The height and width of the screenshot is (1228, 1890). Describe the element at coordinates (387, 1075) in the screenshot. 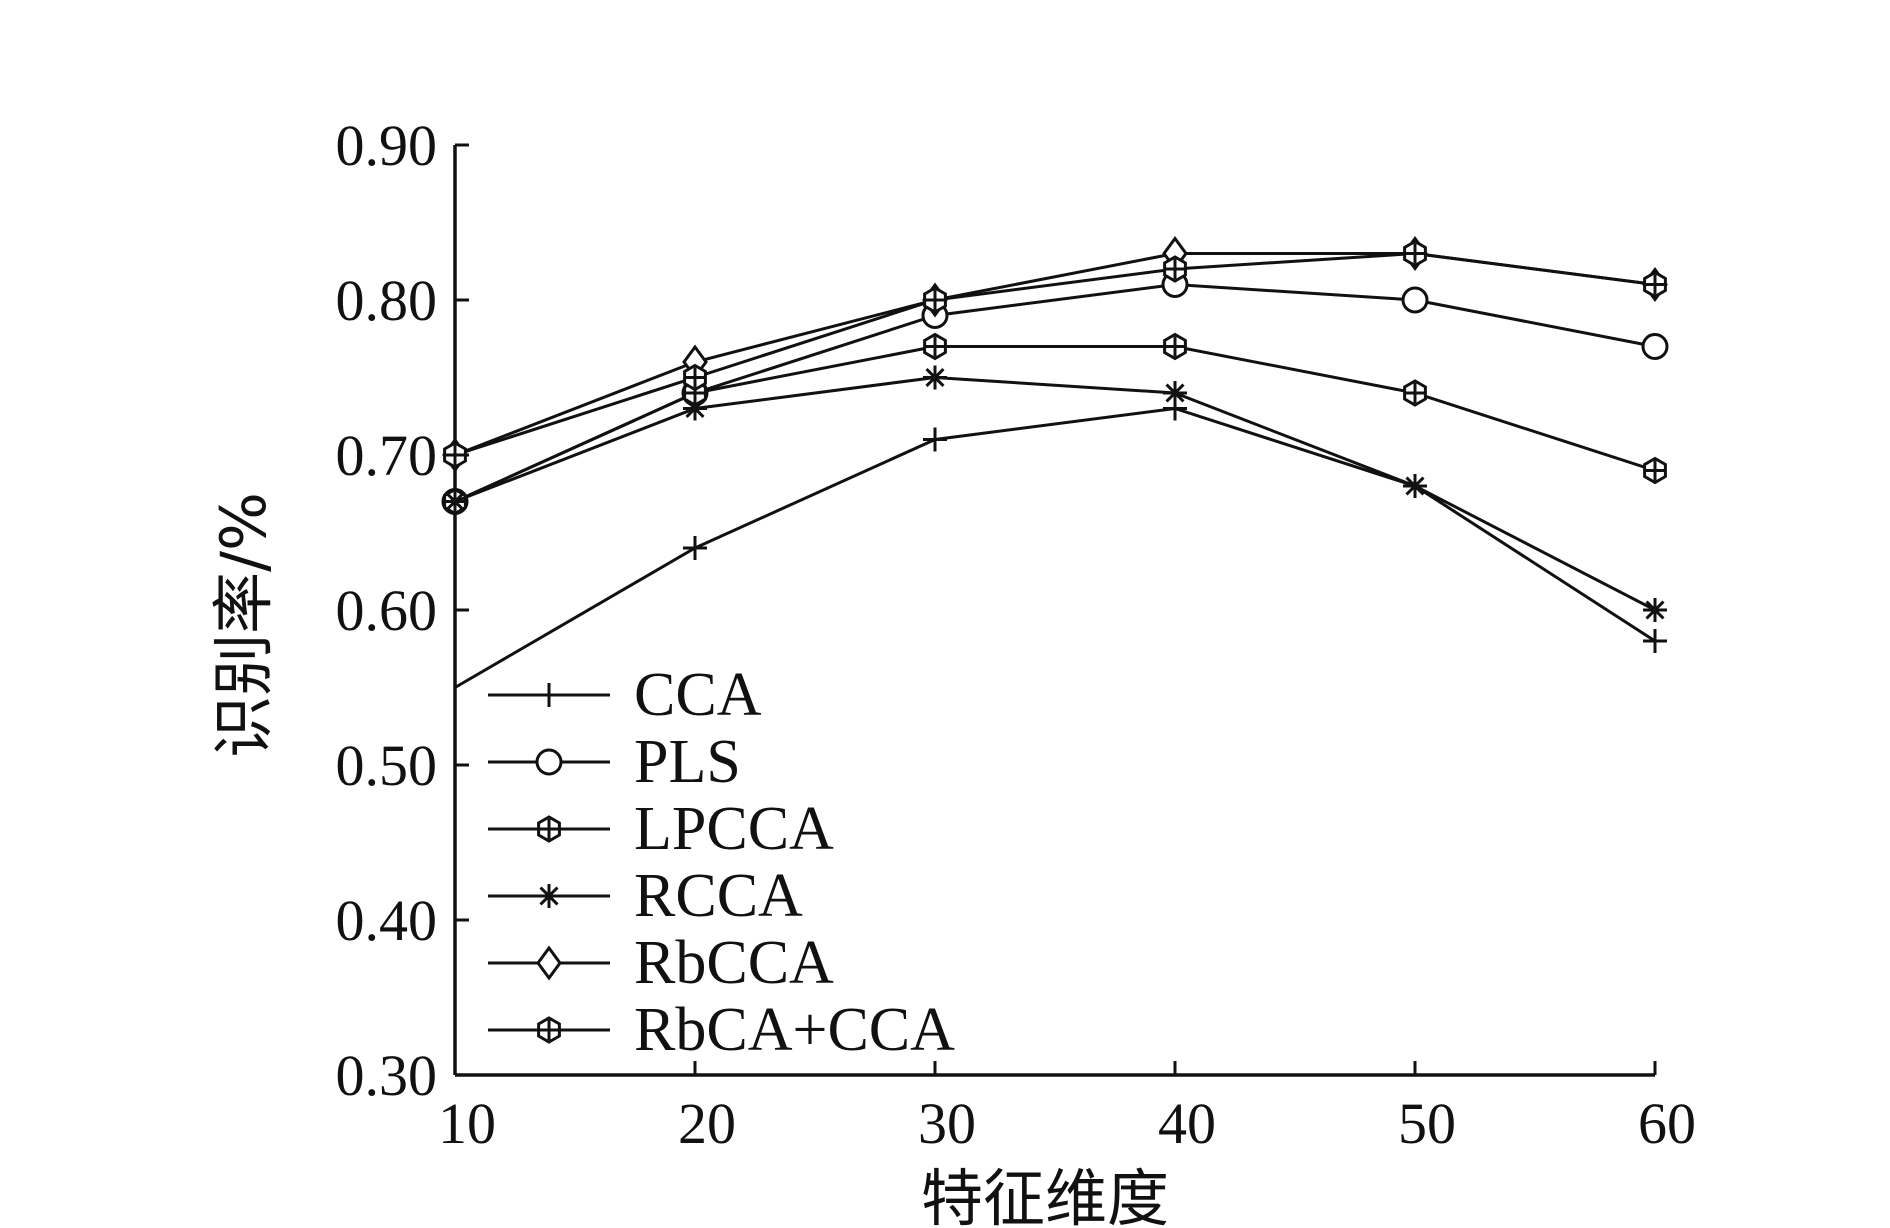

I see `y-tick-label: 0.30` at that location.